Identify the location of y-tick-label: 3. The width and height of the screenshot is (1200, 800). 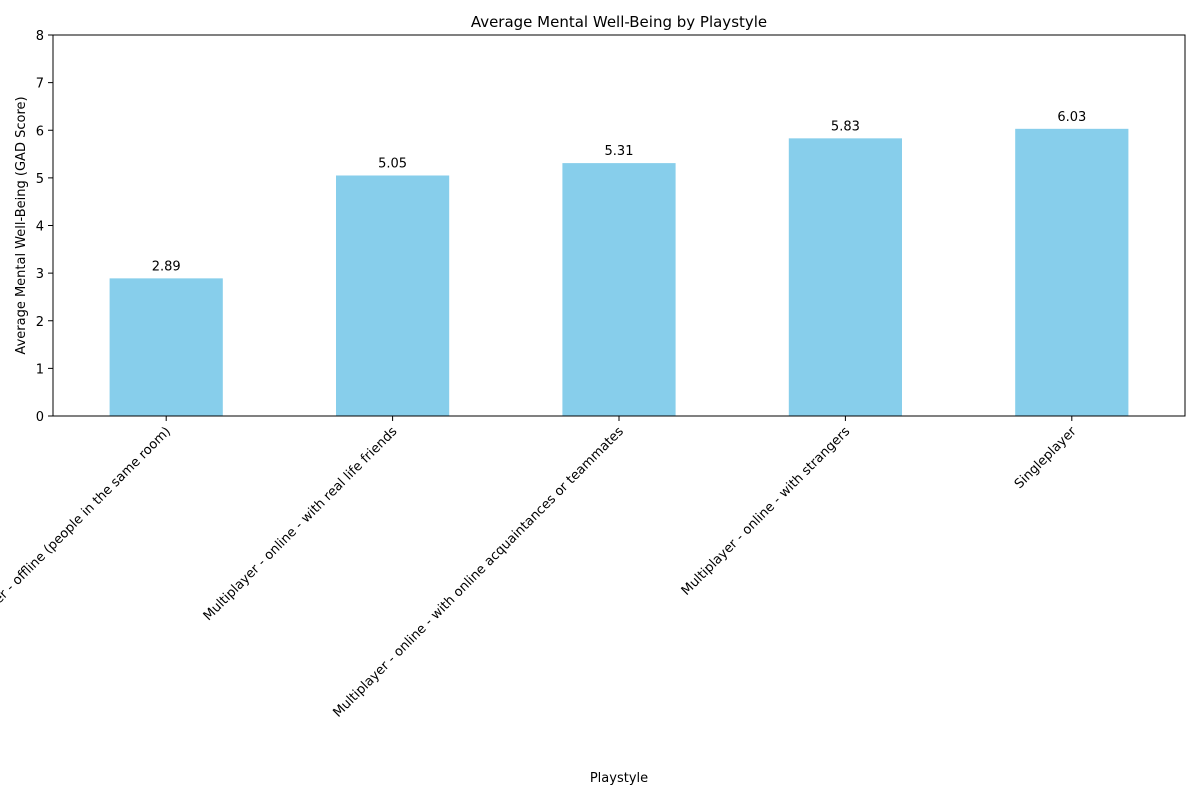
(40, 274).